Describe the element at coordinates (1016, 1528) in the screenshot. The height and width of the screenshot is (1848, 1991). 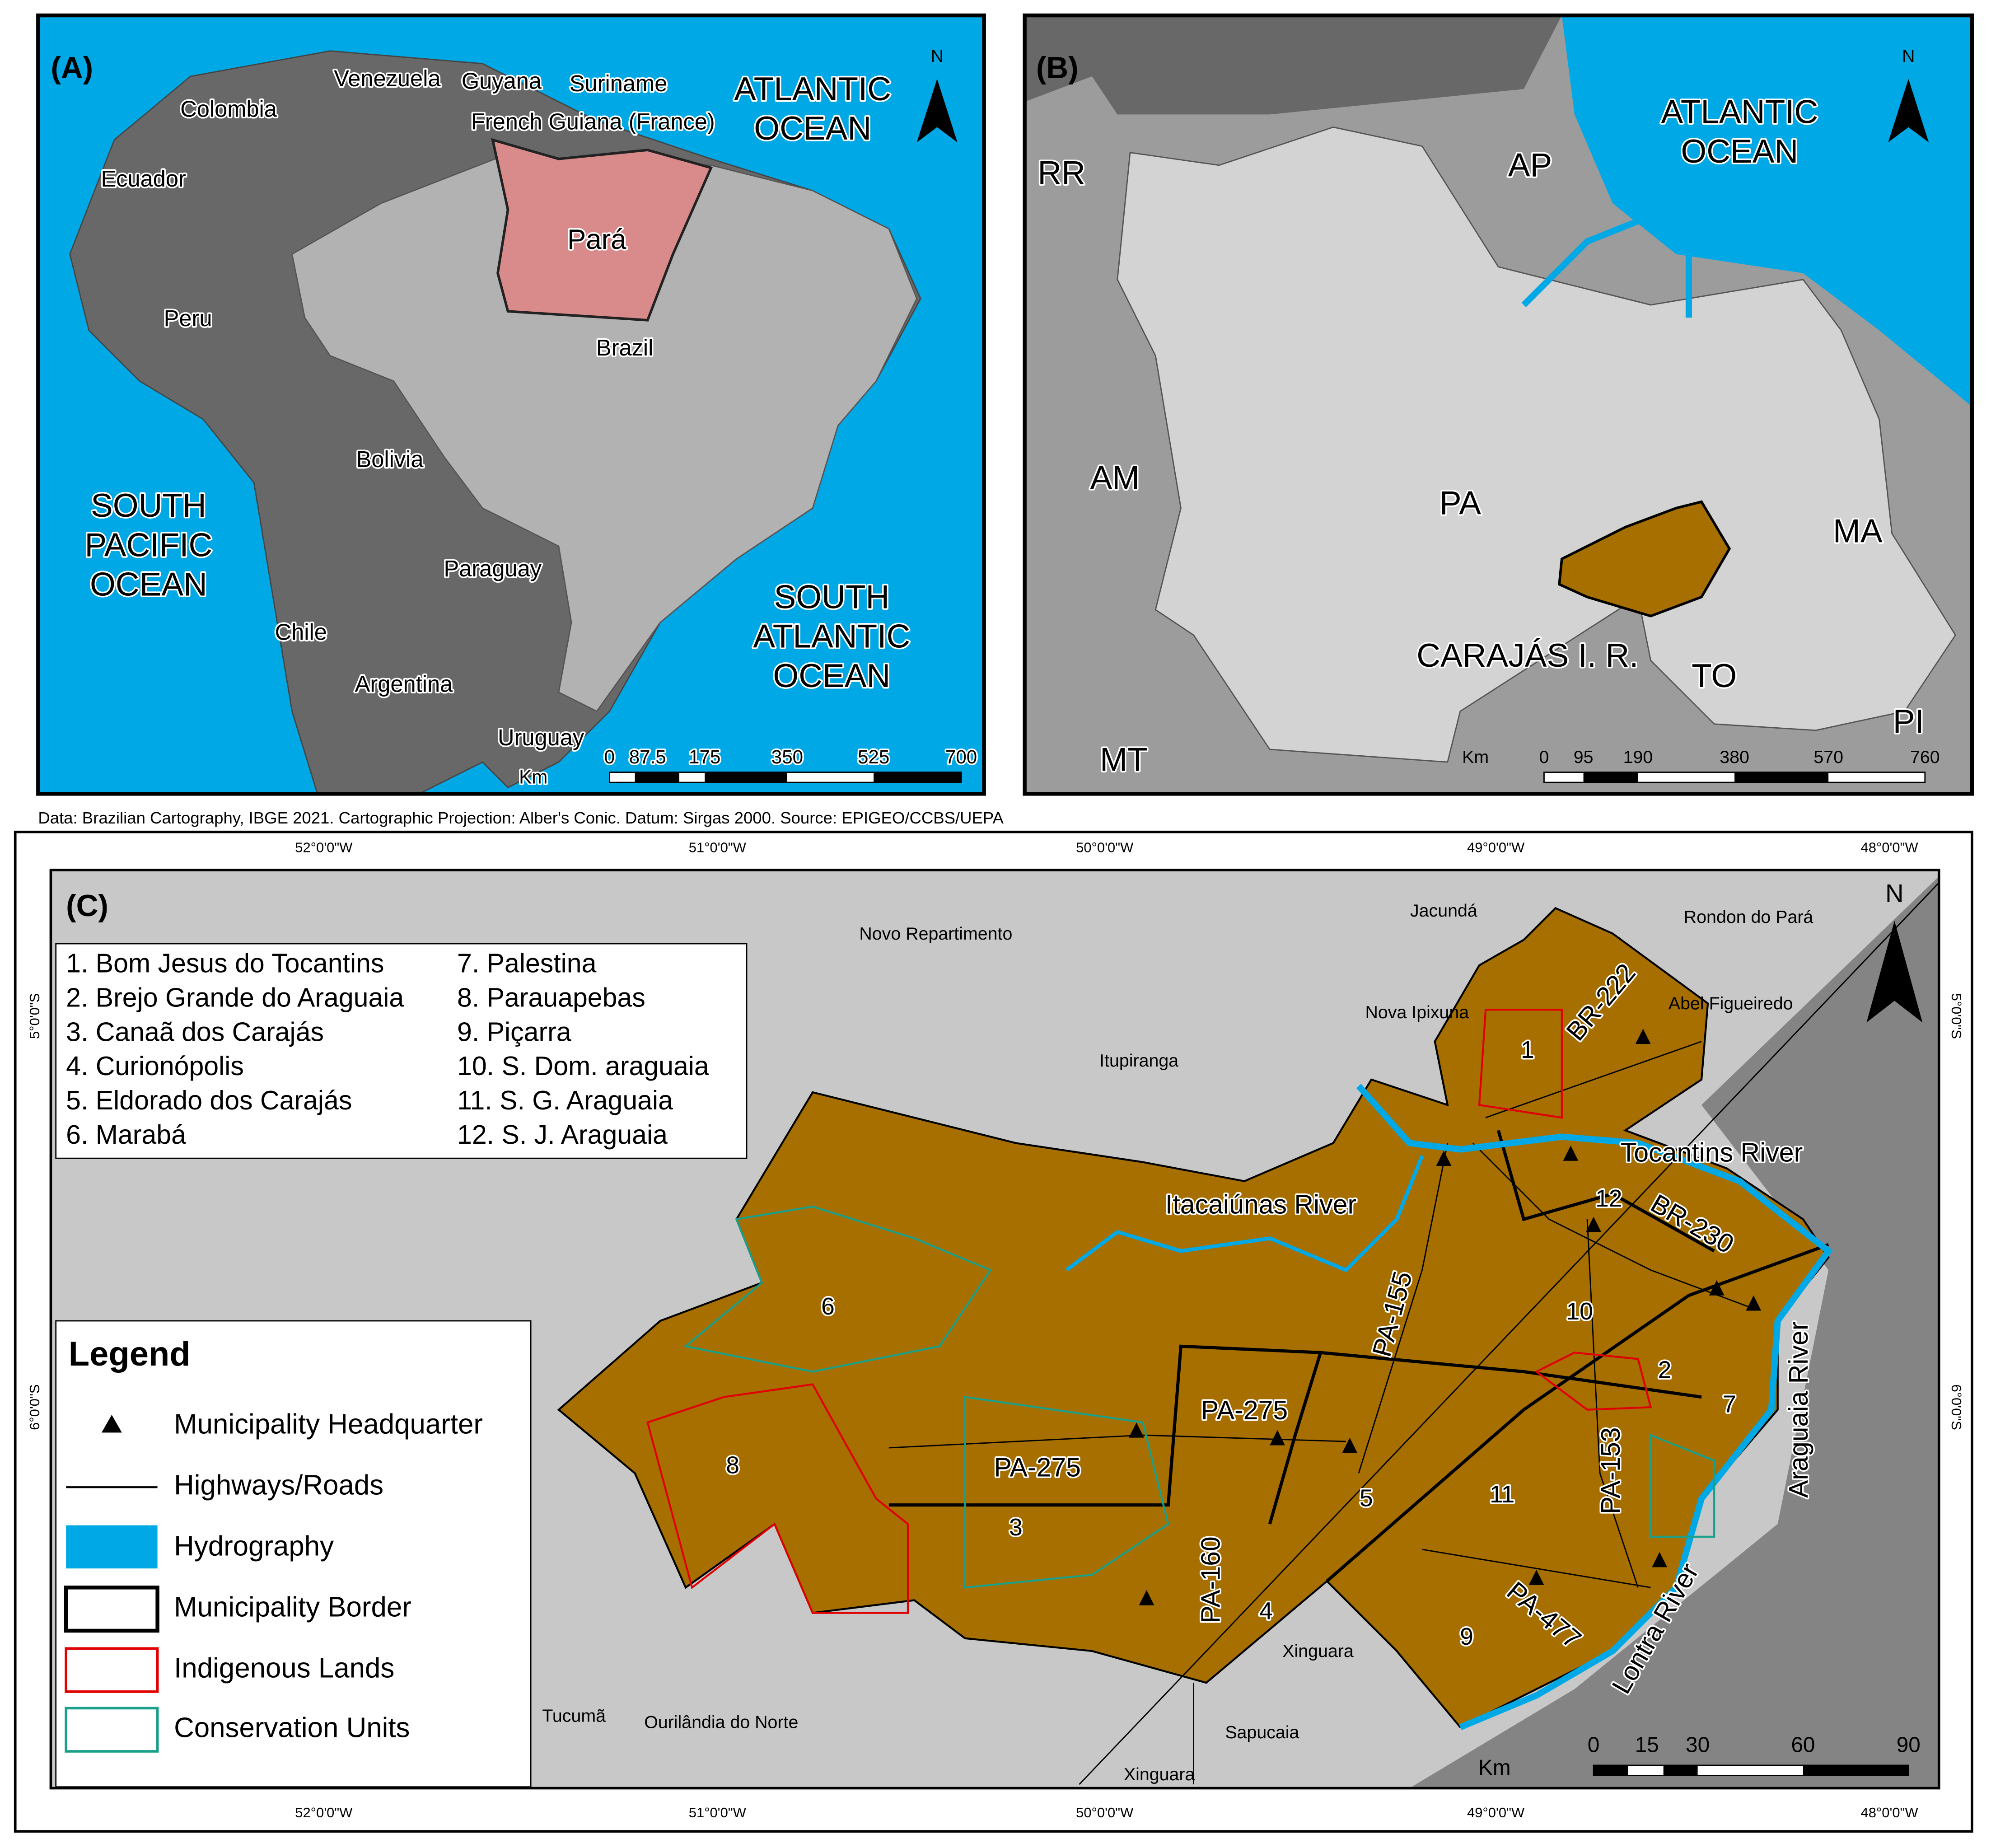
I see `municipality-number: 3` at that location.